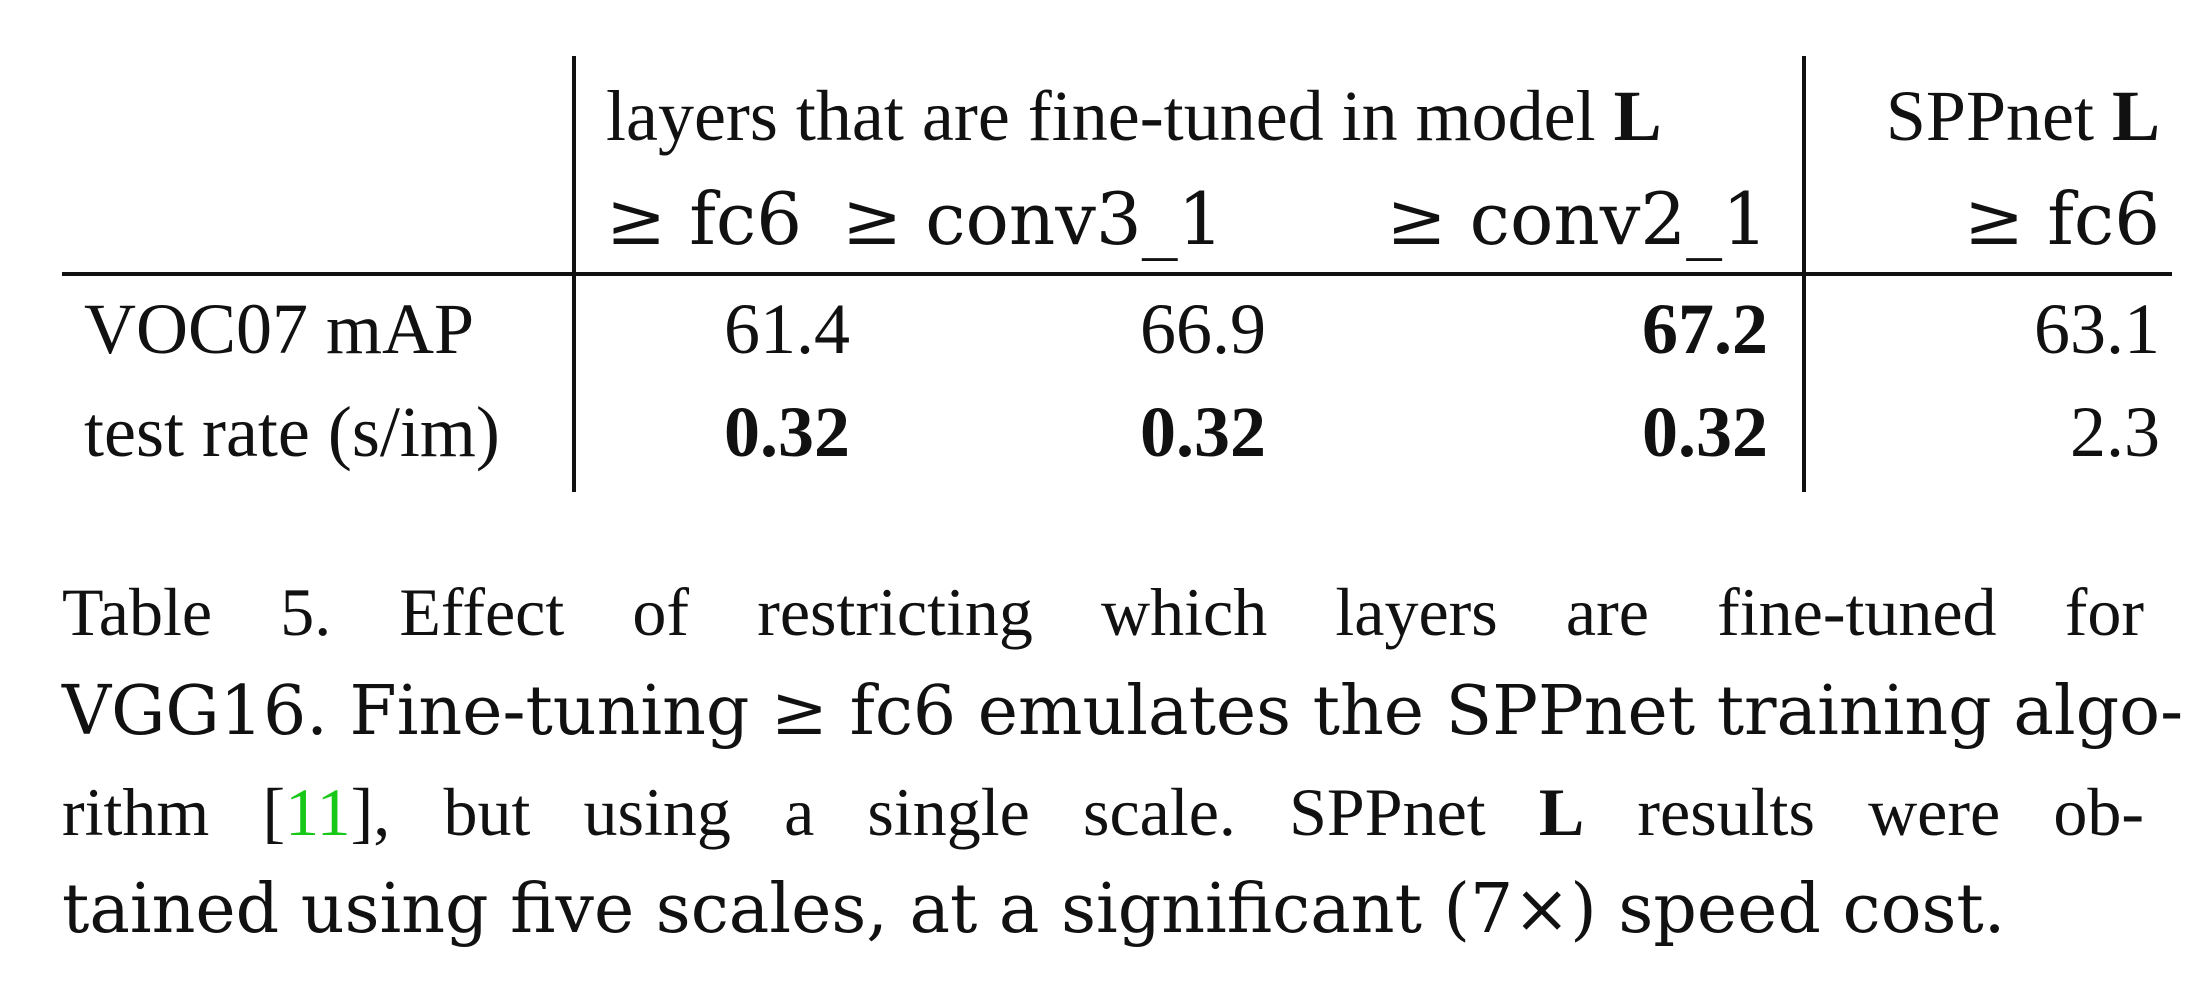  I want to click on value-voc07-conv2-1: 67.2, so click(1705, 329).